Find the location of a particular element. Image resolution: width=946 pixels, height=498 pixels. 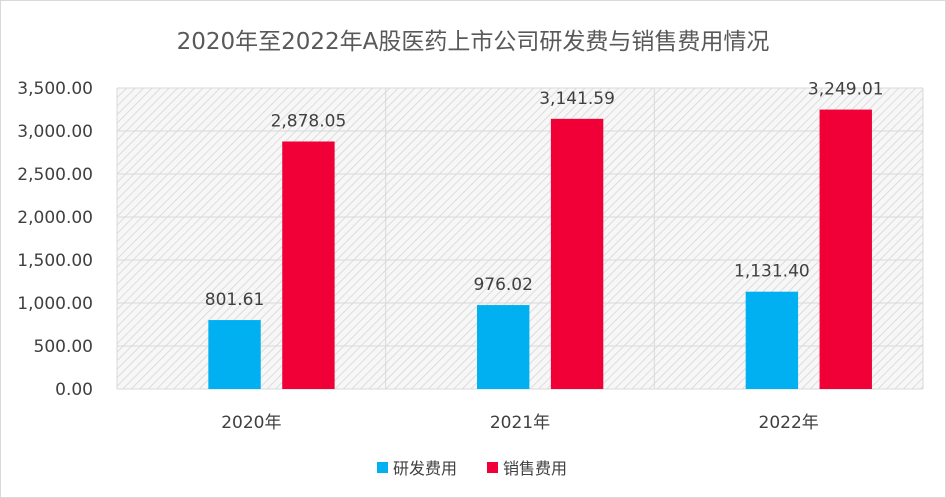

data-label: 3,141.59 is located at coordinates (577, 99).